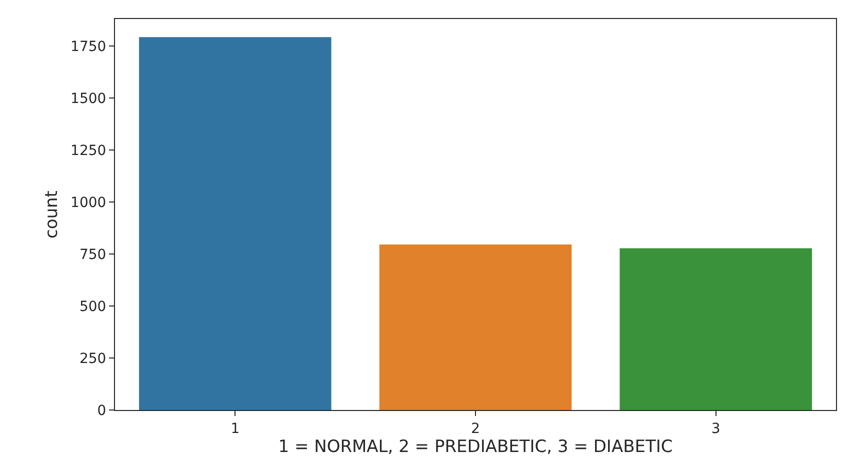 The height and width of the screenshot is (466, 846). What do you see at coordinates (88, 202) in the screenshot?
I see `y-tick-label: 1000` at bounding box center [88, 202].